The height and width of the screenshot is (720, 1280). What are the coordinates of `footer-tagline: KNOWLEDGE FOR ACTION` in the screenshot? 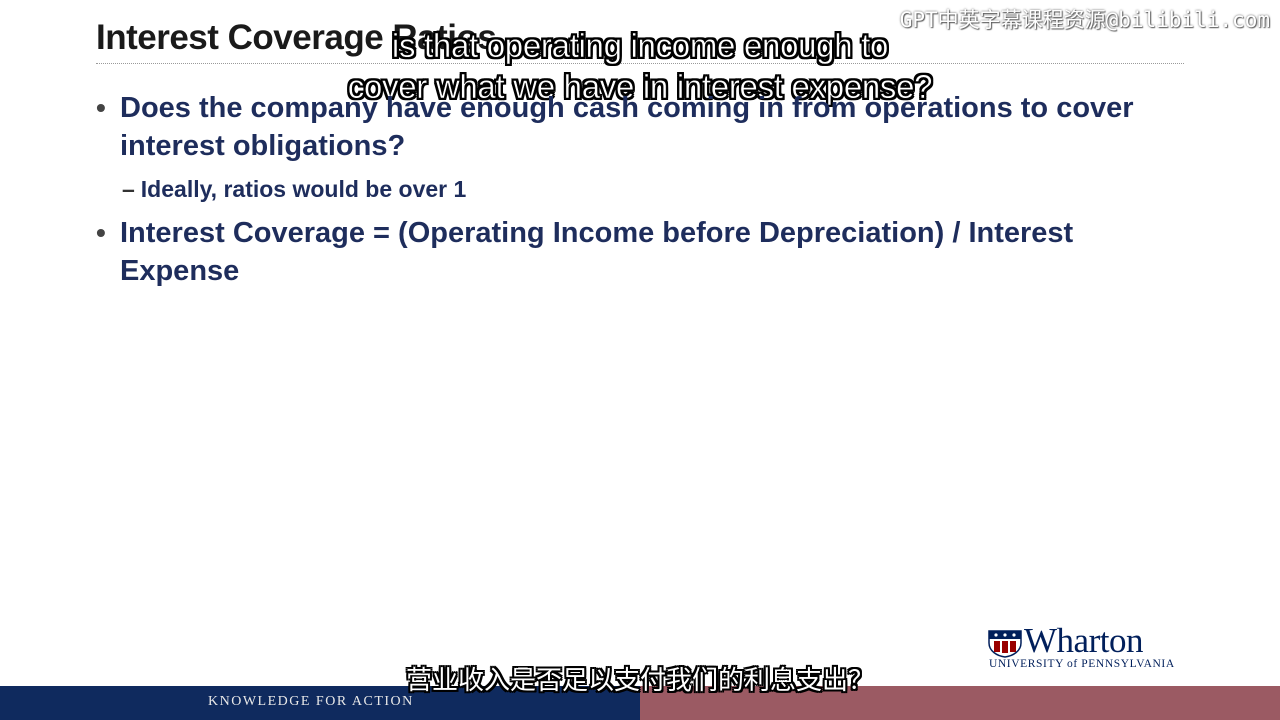 It's located at (311, 701).